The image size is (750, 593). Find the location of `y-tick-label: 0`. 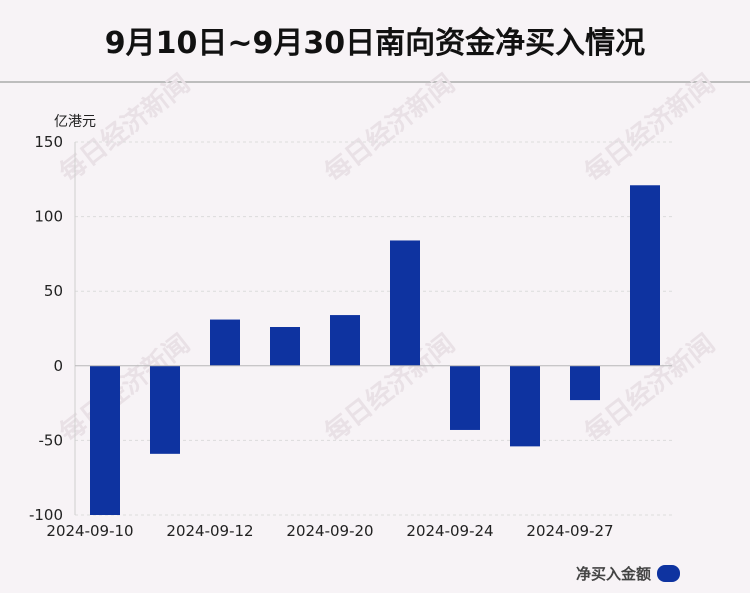

y-tick-label: 0 is located at coordinates (58, 366).